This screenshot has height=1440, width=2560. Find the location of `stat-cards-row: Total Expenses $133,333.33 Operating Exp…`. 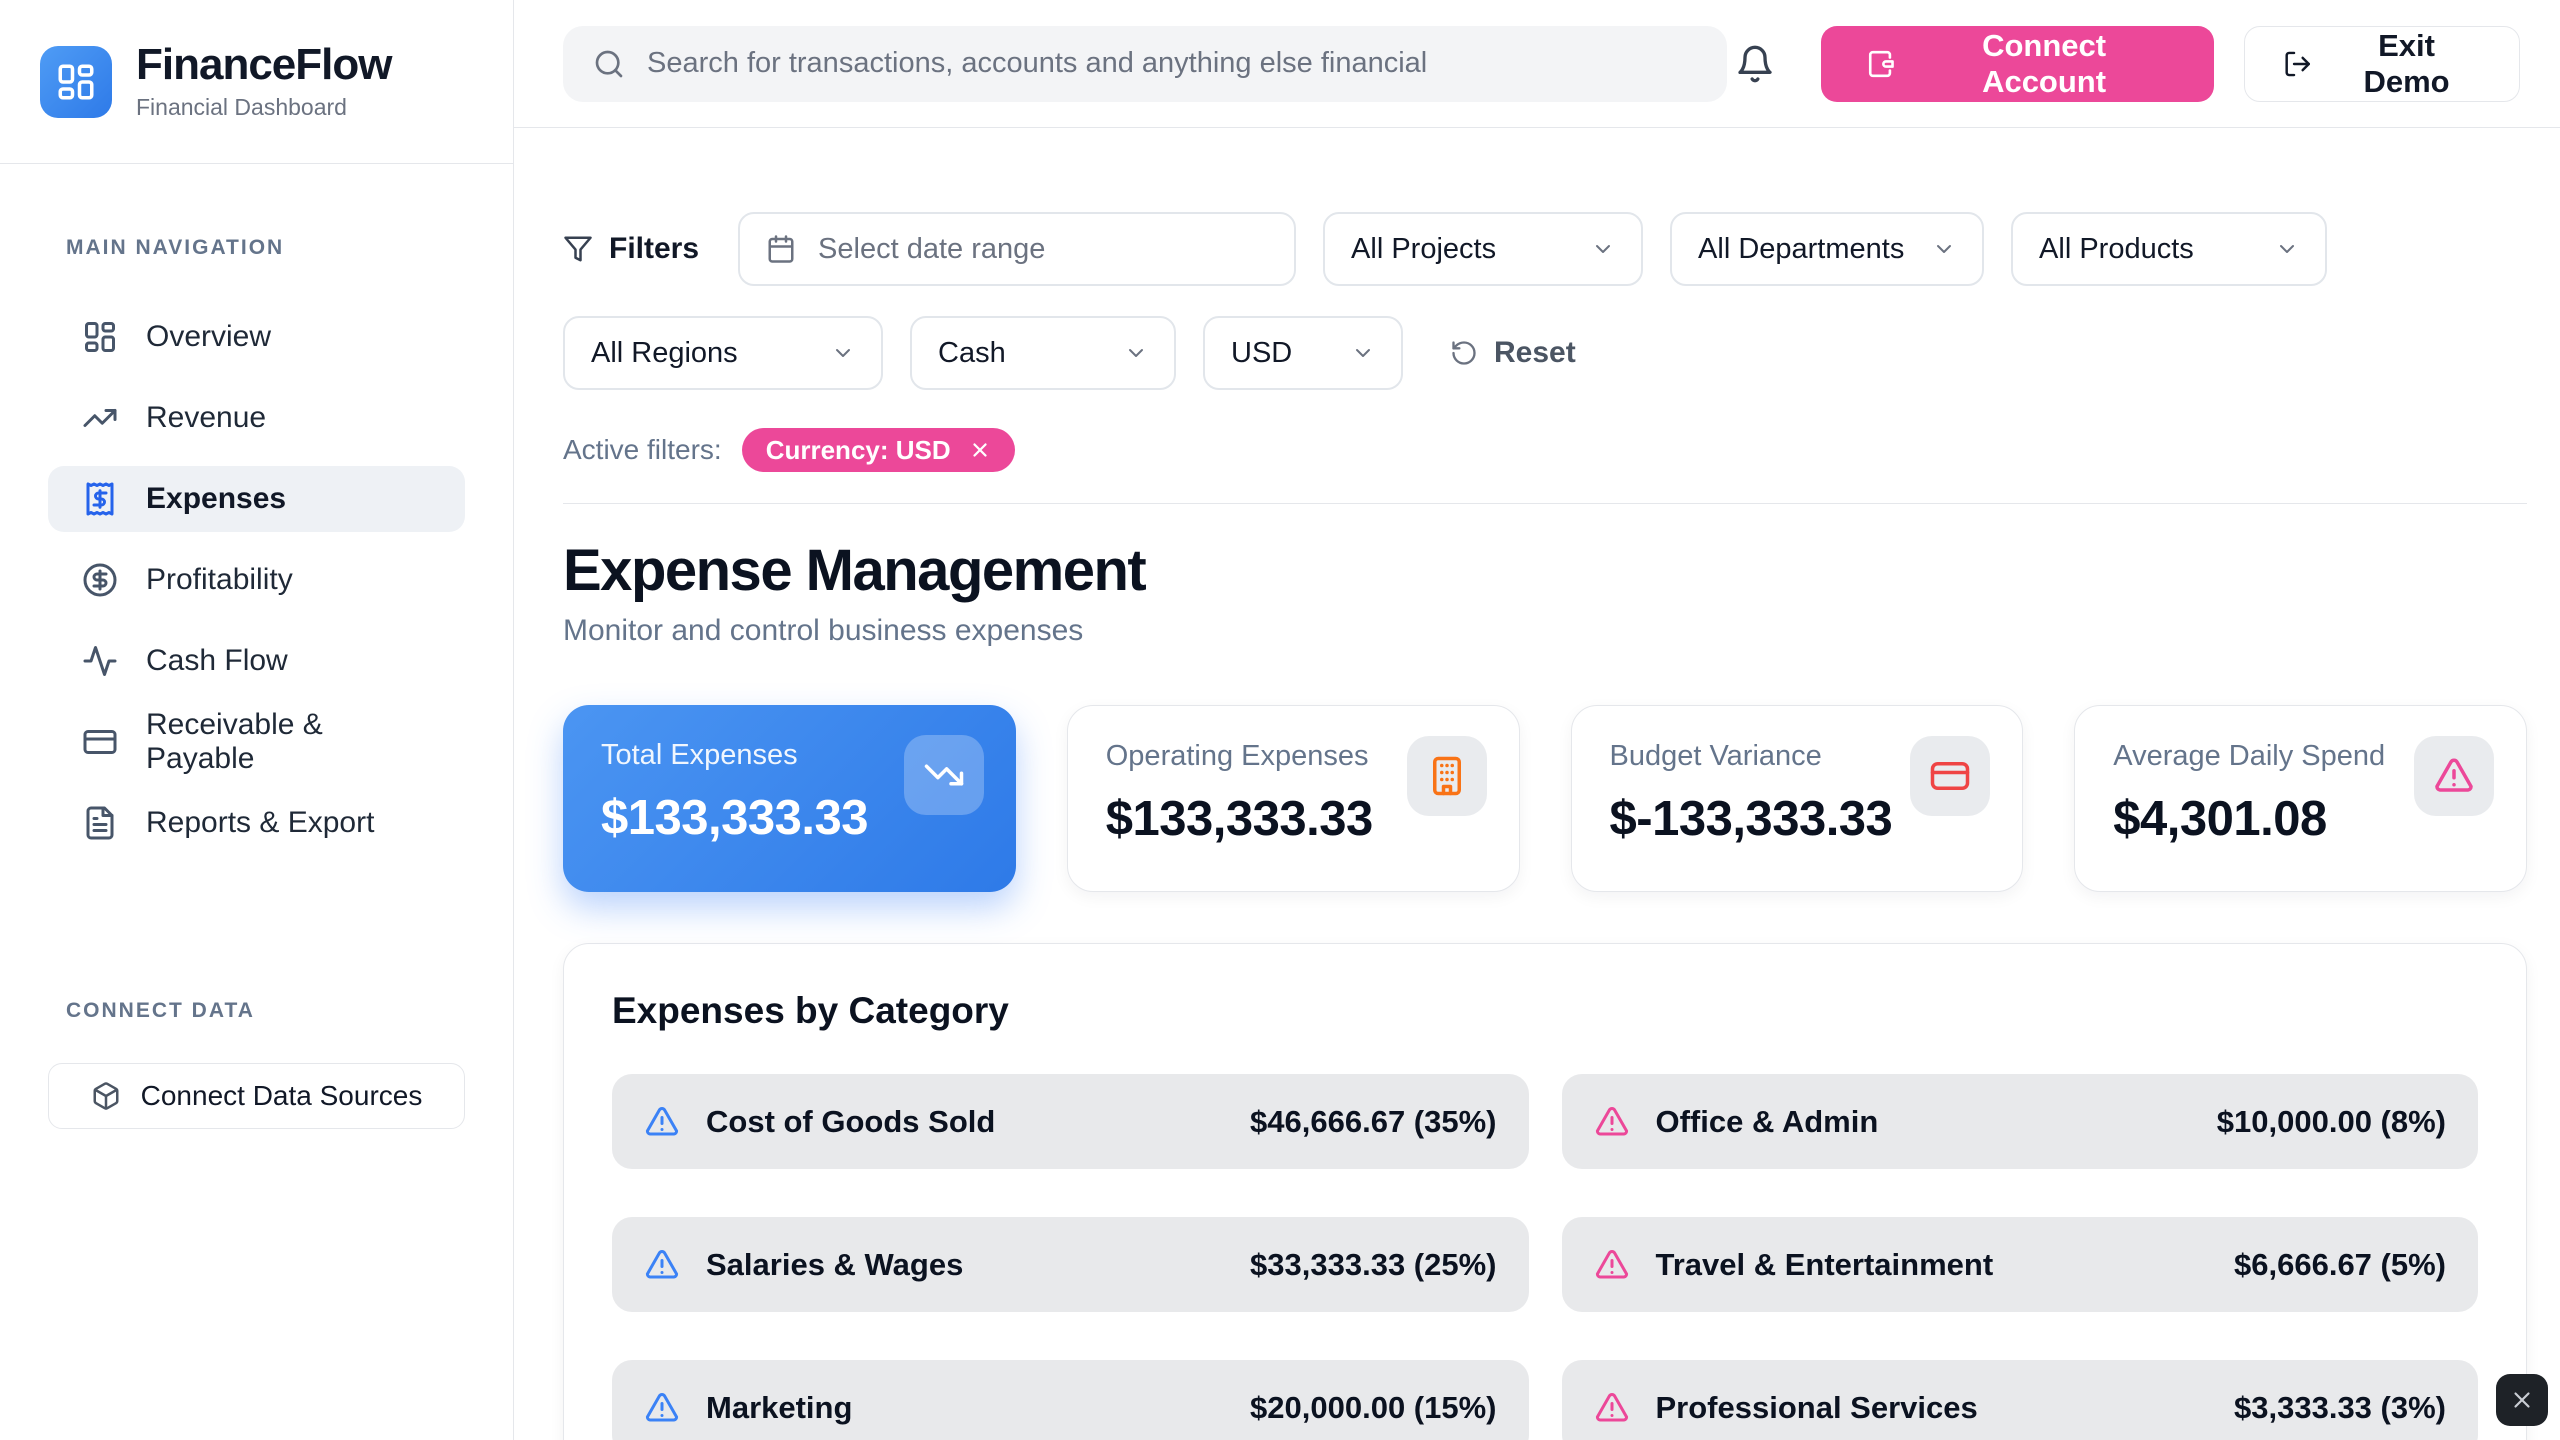

stat-cards-row: Total Expenses $133,333.33 Operating Exp… is located at coordinates (1545, 798).